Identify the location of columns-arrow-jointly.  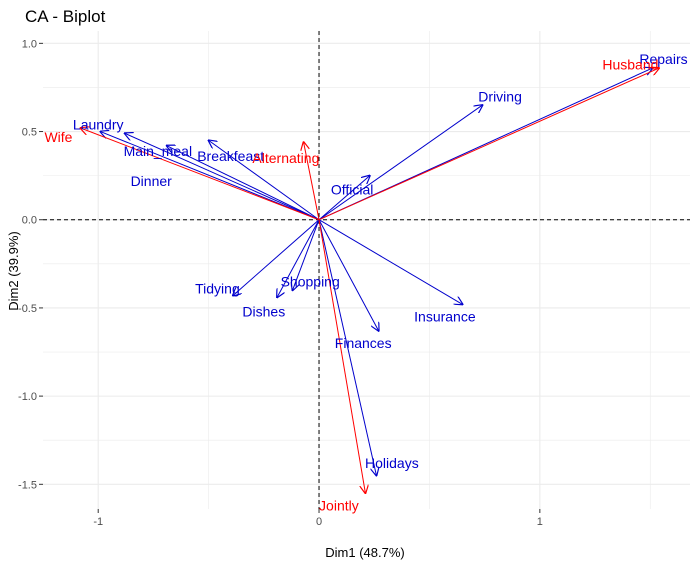
(341, 356).